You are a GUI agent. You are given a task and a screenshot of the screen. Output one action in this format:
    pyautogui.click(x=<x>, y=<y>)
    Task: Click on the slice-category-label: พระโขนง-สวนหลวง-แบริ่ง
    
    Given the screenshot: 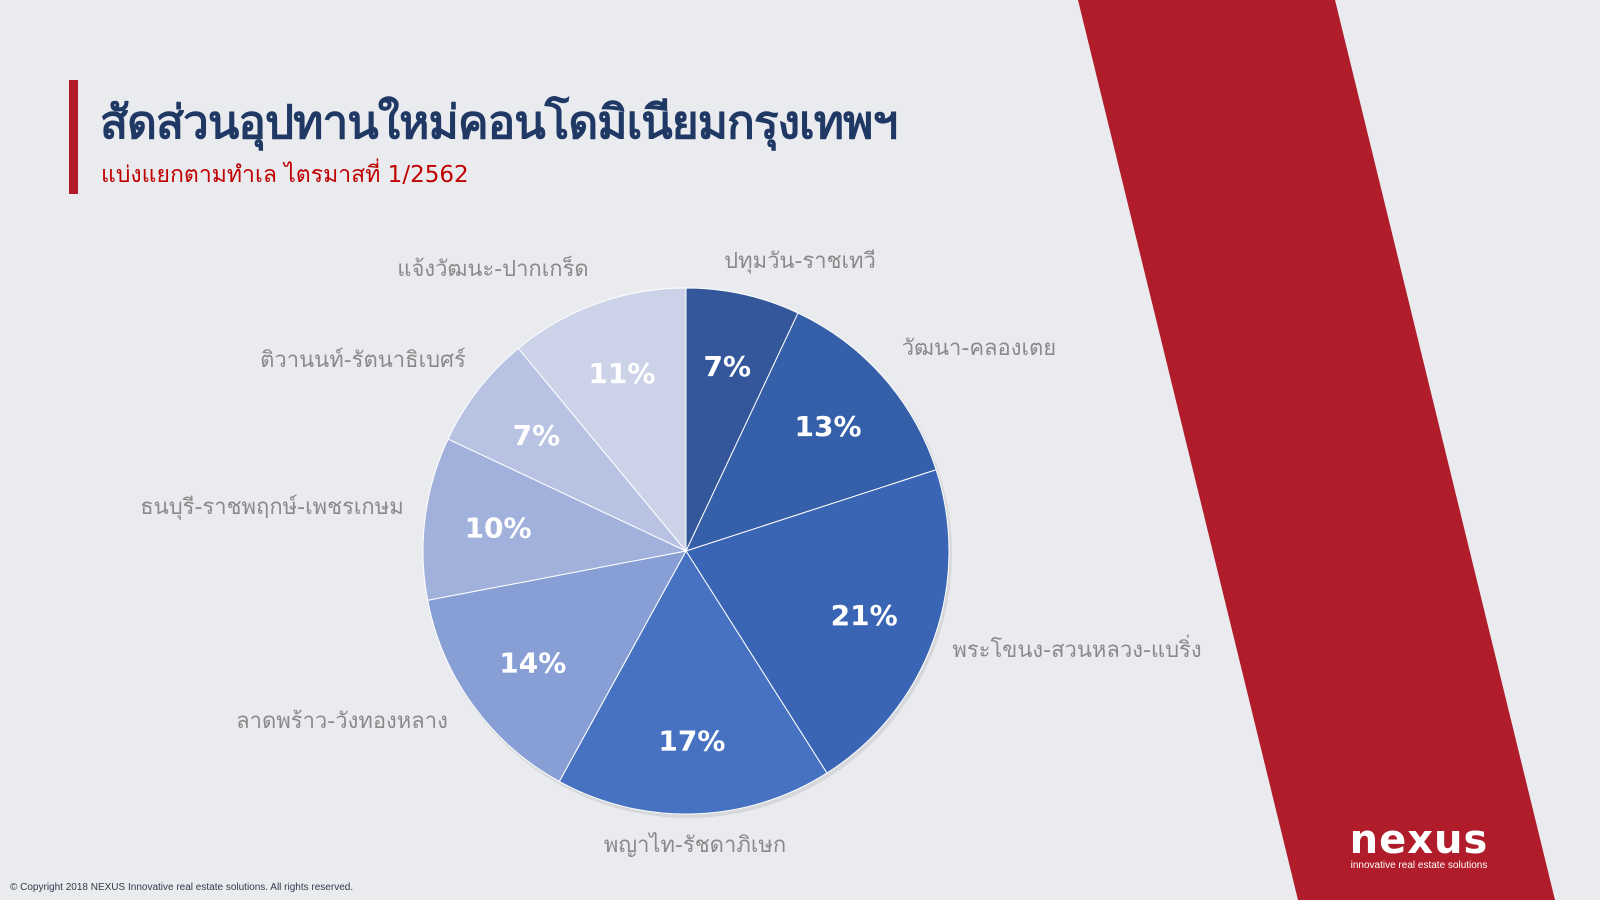 What is the action you would take?
    pyautogui.click(x=1076, y=648)
    